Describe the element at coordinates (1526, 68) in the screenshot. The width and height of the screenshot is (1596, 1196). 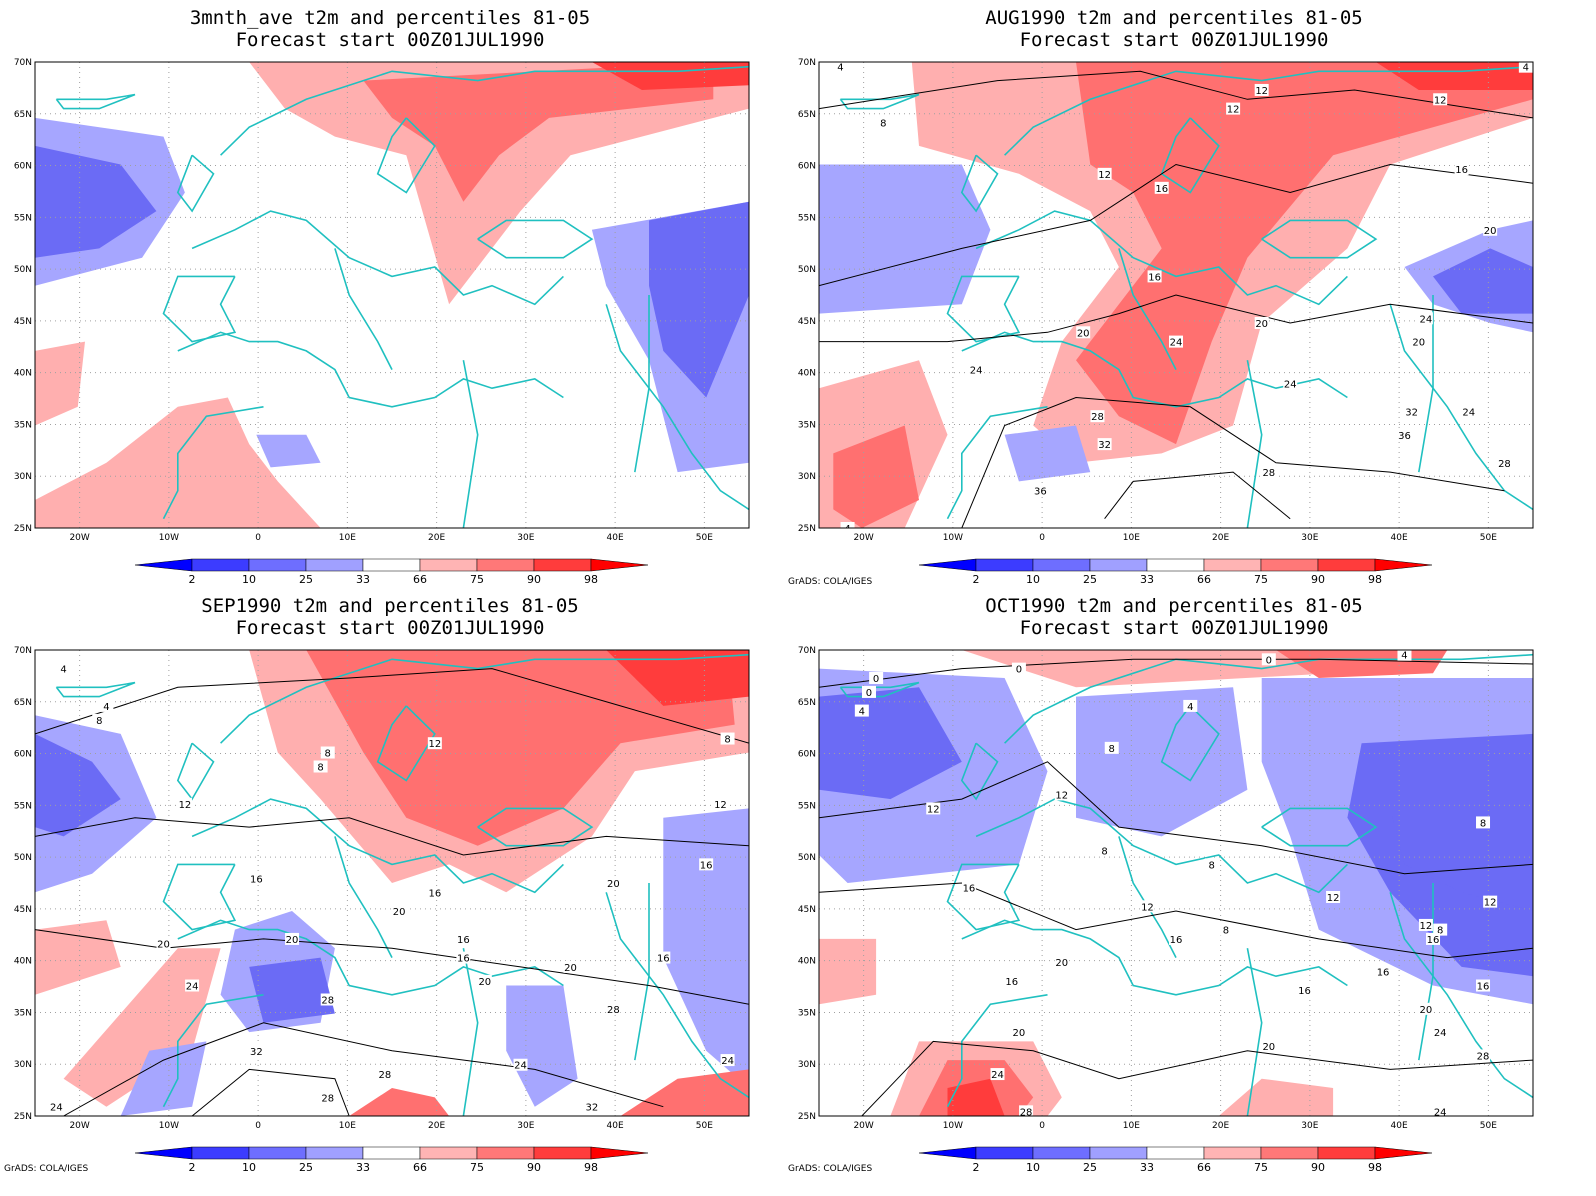
I see `isotherm-label: 4` at that location.